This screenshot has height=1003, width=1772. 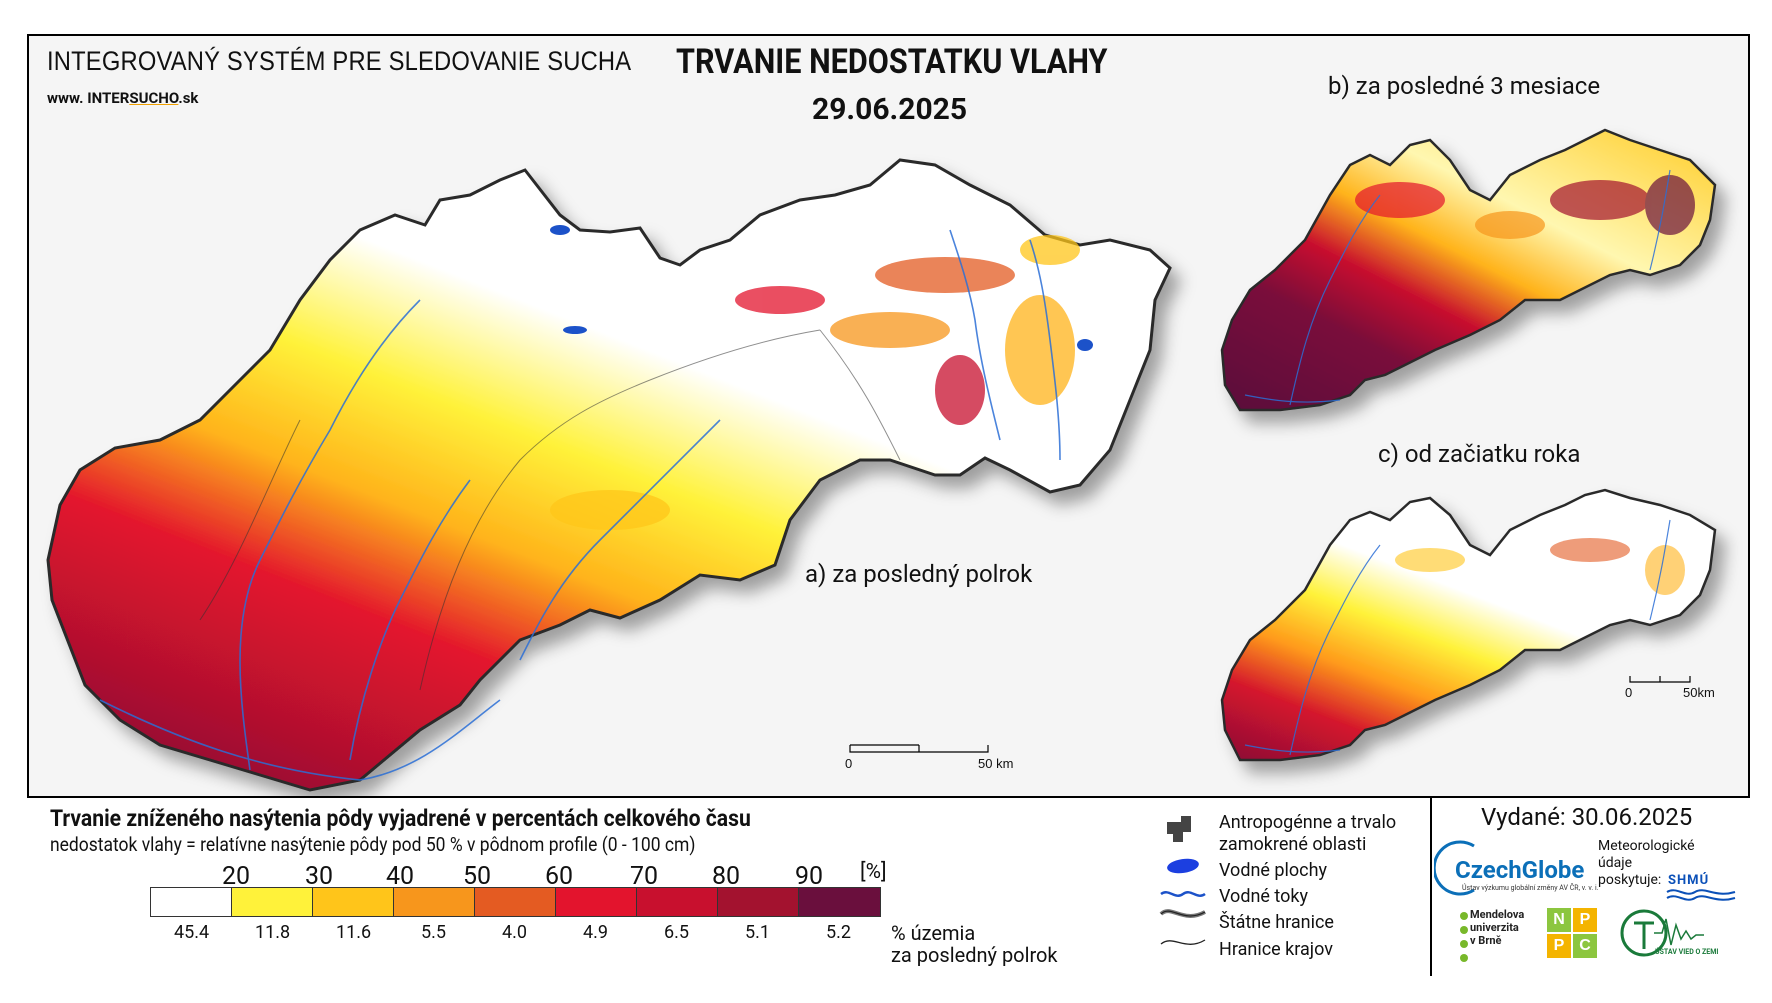 What do you see at coordinates (477, 876) in the screenshot?
I see `threshold-label: 50` at bounding box center [477, 876].